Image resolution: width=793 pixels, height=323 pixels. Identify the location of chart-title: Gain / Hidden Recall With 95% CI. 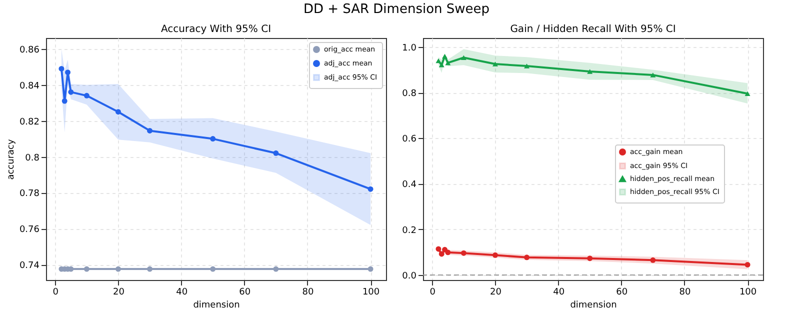
(593, 29).